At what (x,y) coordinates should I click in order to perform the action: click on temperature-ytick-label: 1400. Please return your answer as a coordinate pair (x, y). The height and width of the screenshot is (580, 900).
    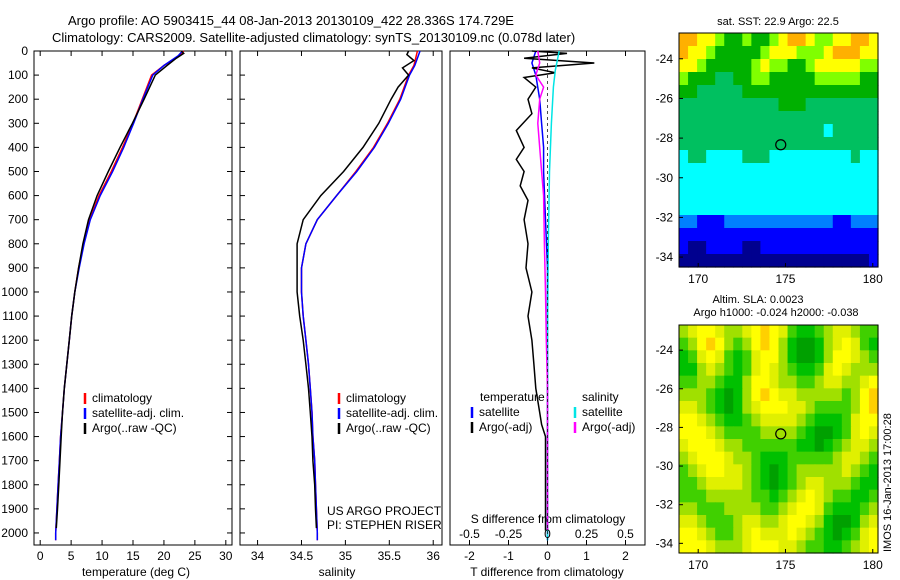
    Looking at the image, I should click on (14, 388).